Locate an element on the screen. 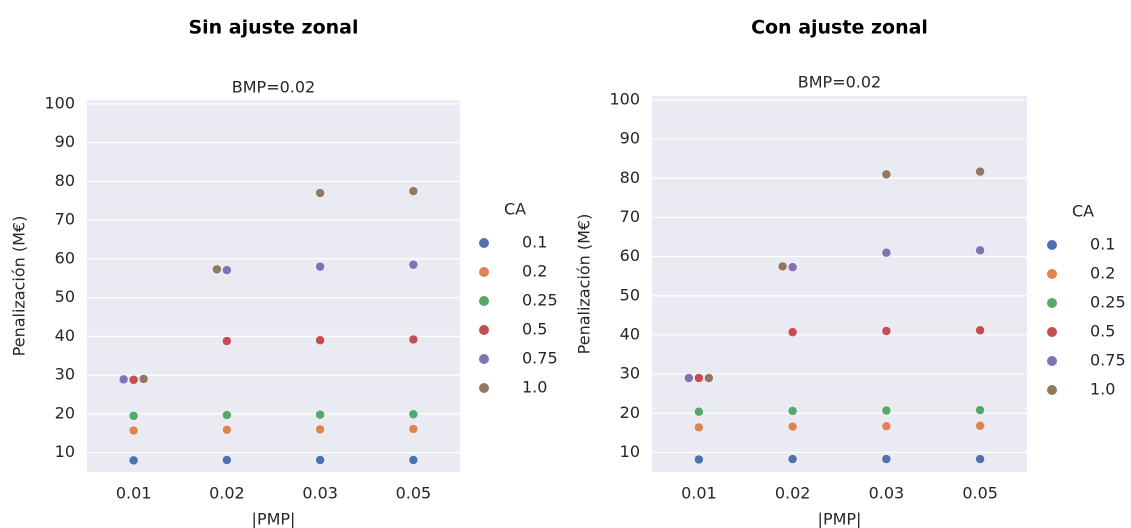  y-tick-label: 30 is located at coordinates (65, 374).